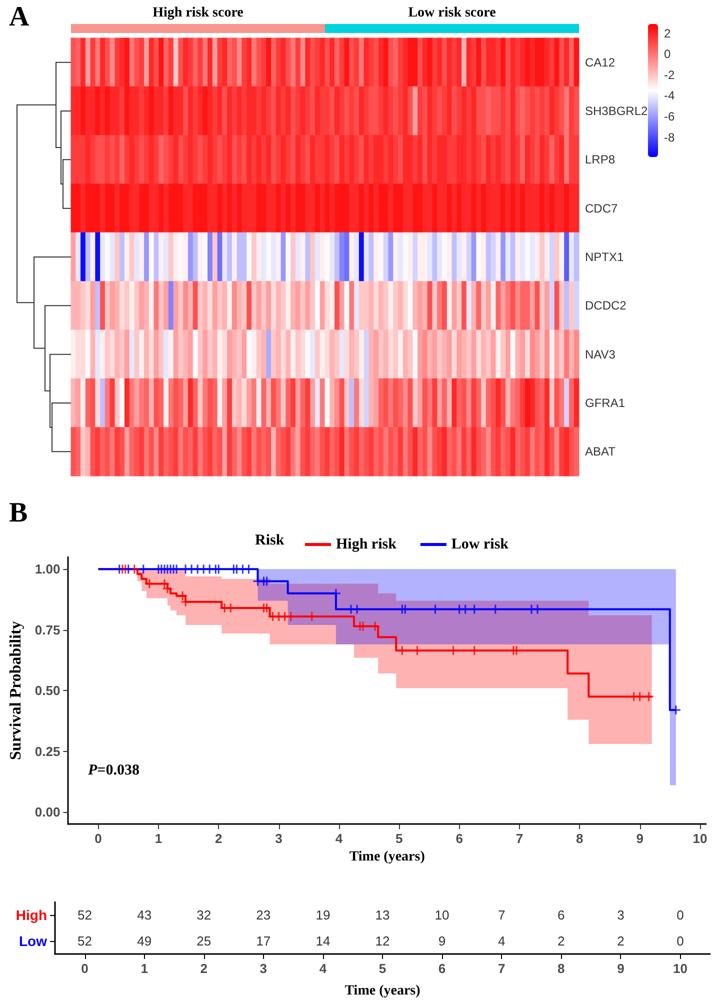  Describe the element at coordinates (604, 257) in the screenshot. I see `y-tick-label: NPTX1` at that location.